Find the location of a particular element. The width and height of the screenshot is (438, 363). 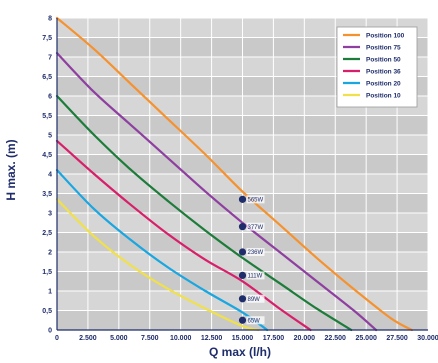

y-axis-label: H max. (m) is located at coordinates (11, 169).